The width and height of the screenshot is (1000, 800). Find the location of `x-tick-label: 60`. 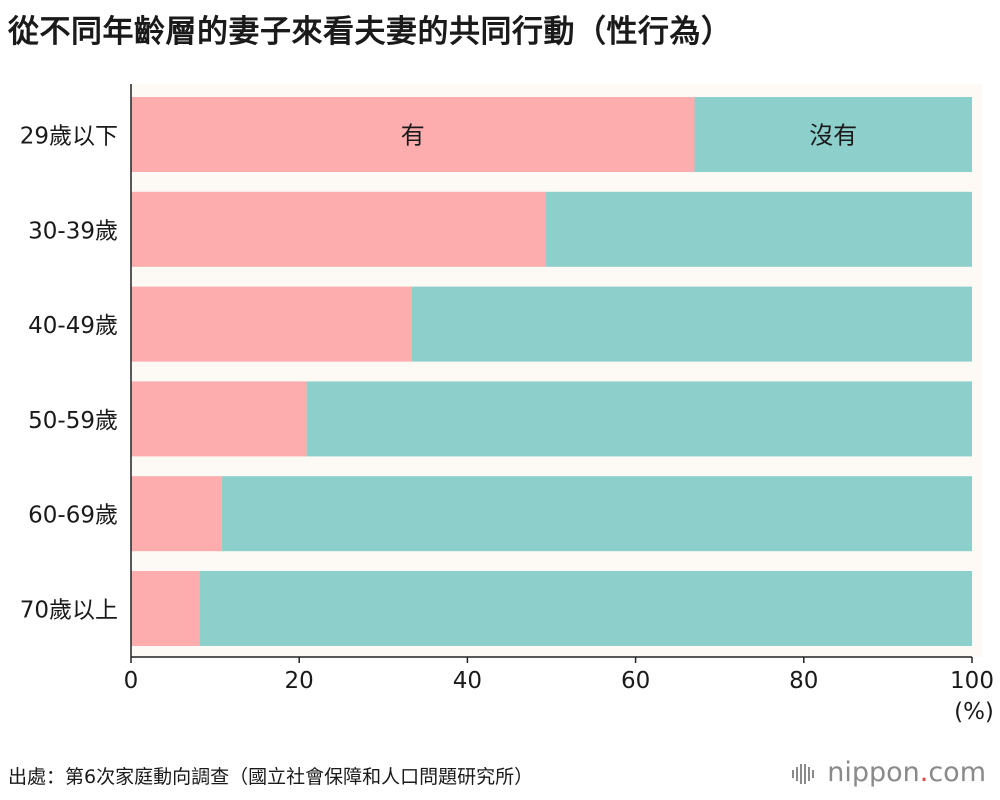

x-tick-label: 60 is located at coordinates (635, 681).